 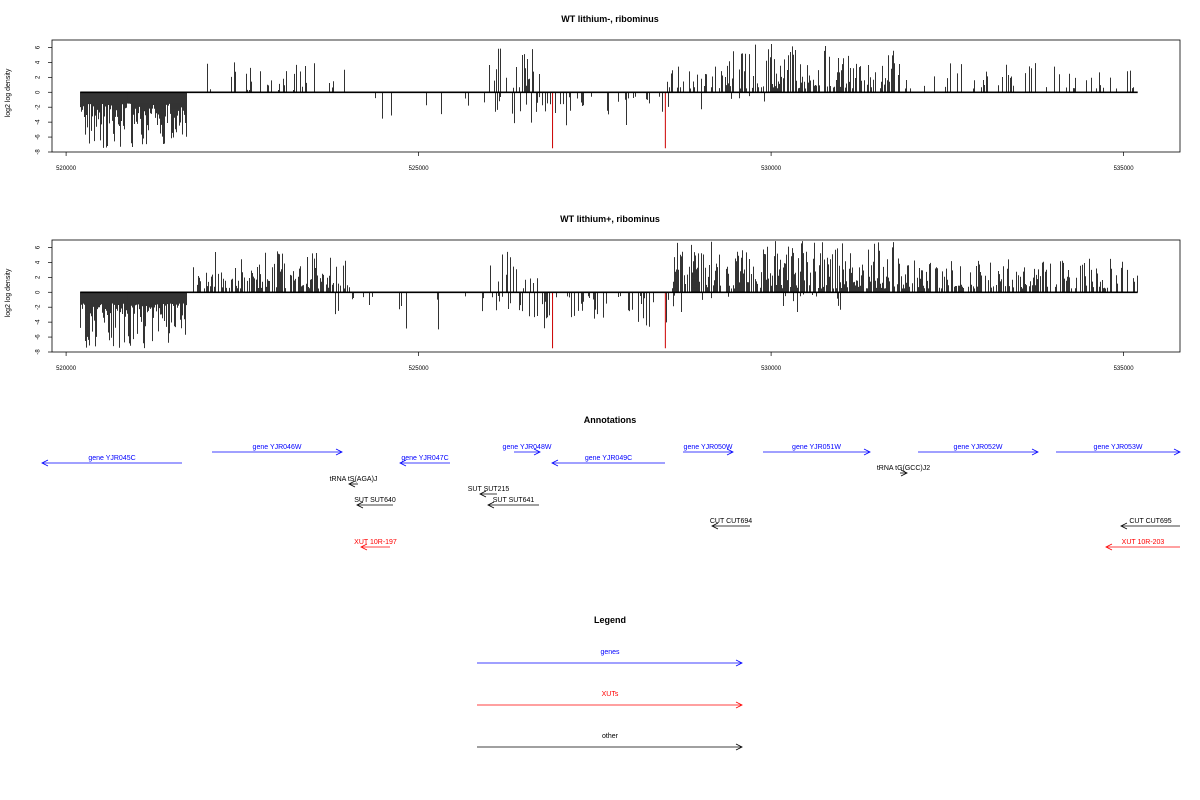 I want to click on annotation-label: gene YJR049C, so click(x=608, y=458).